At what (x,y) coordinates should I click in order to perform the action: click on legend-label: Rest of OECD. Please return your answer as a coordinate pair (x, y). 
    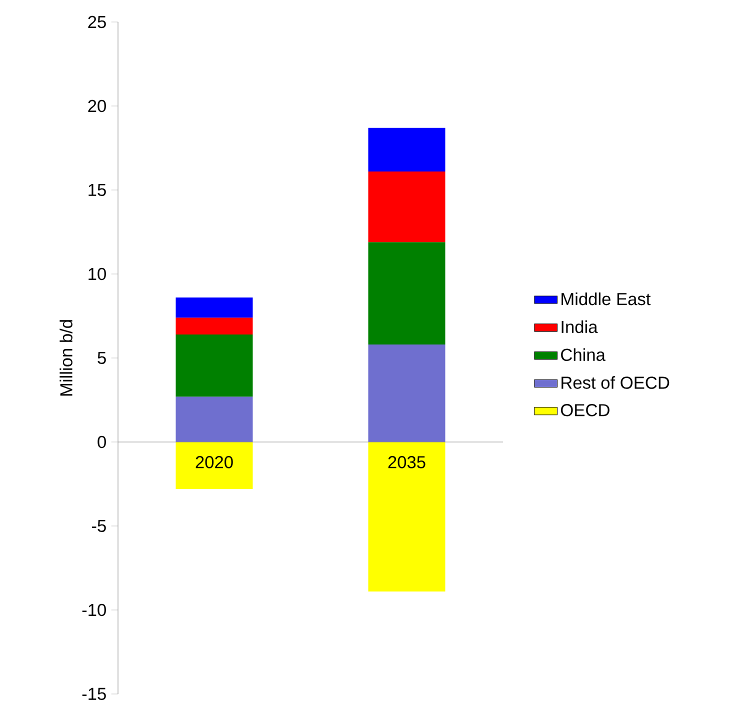
    Looking at the image, I should click on (616, 382).